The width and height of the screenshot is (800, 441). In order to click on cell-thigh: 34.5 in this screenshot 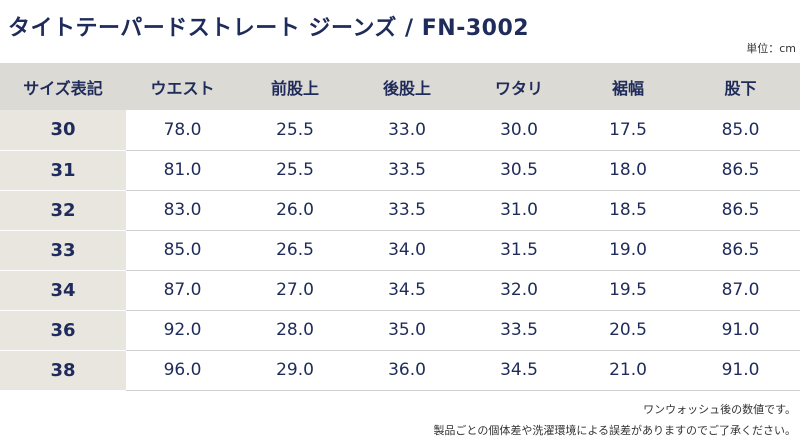, I will do `click(519, 370)`.